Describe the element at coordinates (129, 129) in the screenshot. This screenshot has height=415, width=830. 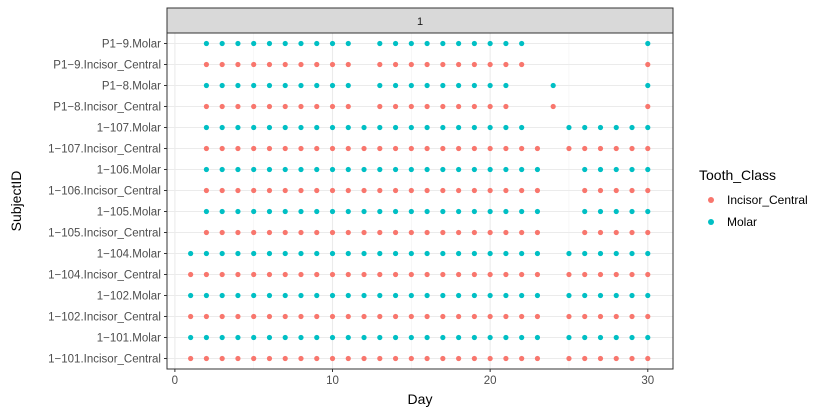
I see `y-tick-label: 1−107.Molar` at that location.